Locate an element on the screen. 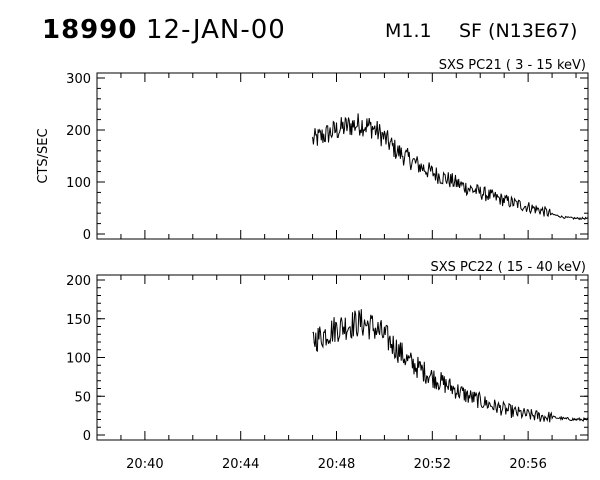 This screenshot has height=480, width=600. y-tick-label: 50 is located at coordinates (82, 397).